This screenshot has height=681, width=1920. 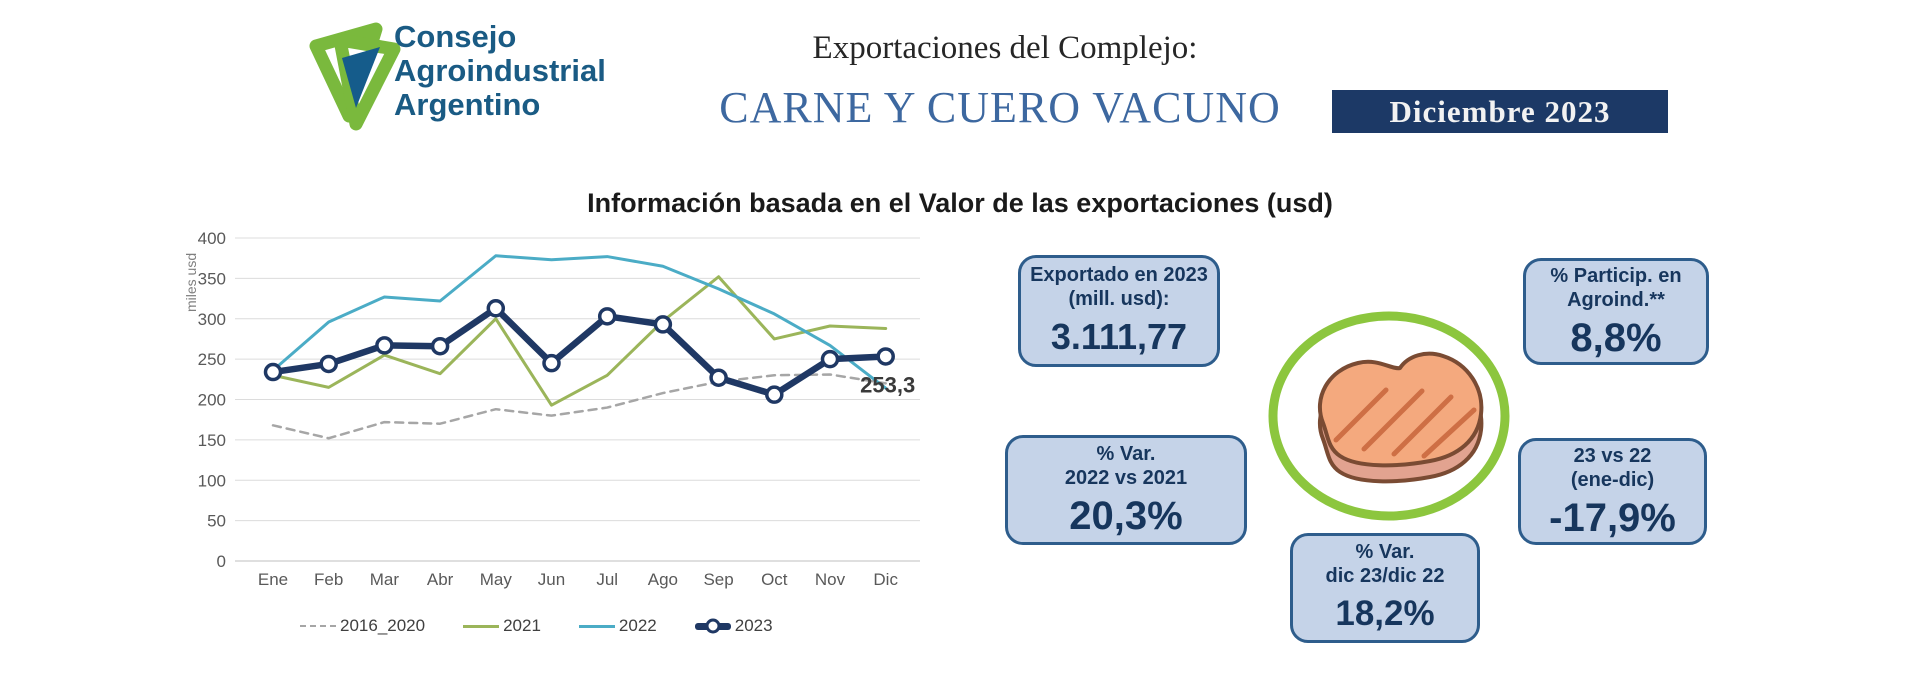 I want to click on legend-swatch-2023, so click(x=712, y=626).